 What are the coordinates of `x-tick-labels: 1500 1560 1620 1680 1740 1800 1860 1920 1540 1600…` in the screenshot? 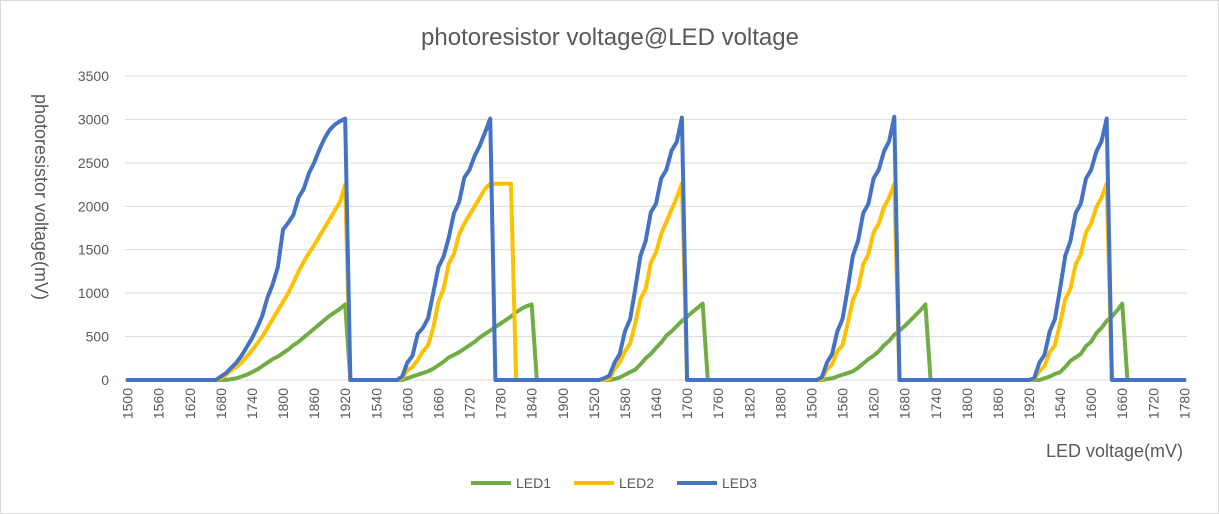 It's located at (656, 403).